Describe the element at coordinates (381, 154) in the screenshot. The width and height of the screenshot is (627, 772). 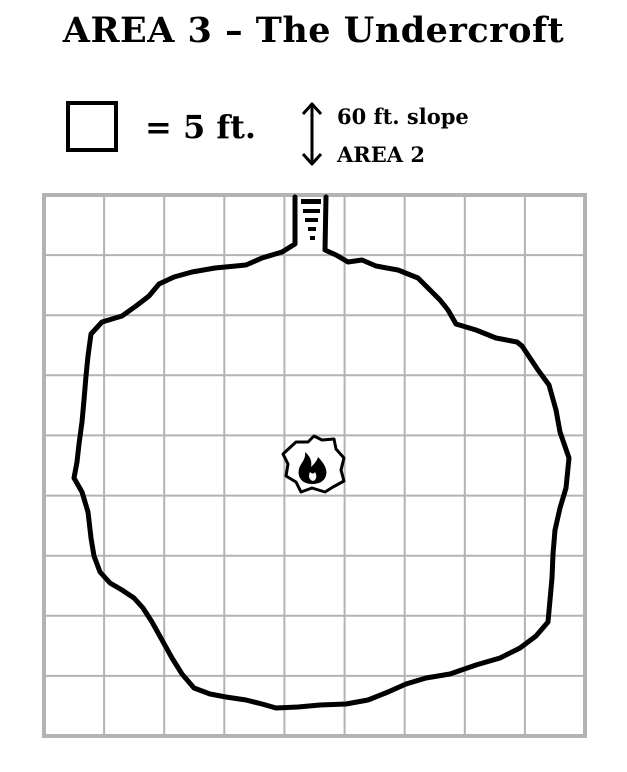
I see `destination-label: AREA 2` at that location.